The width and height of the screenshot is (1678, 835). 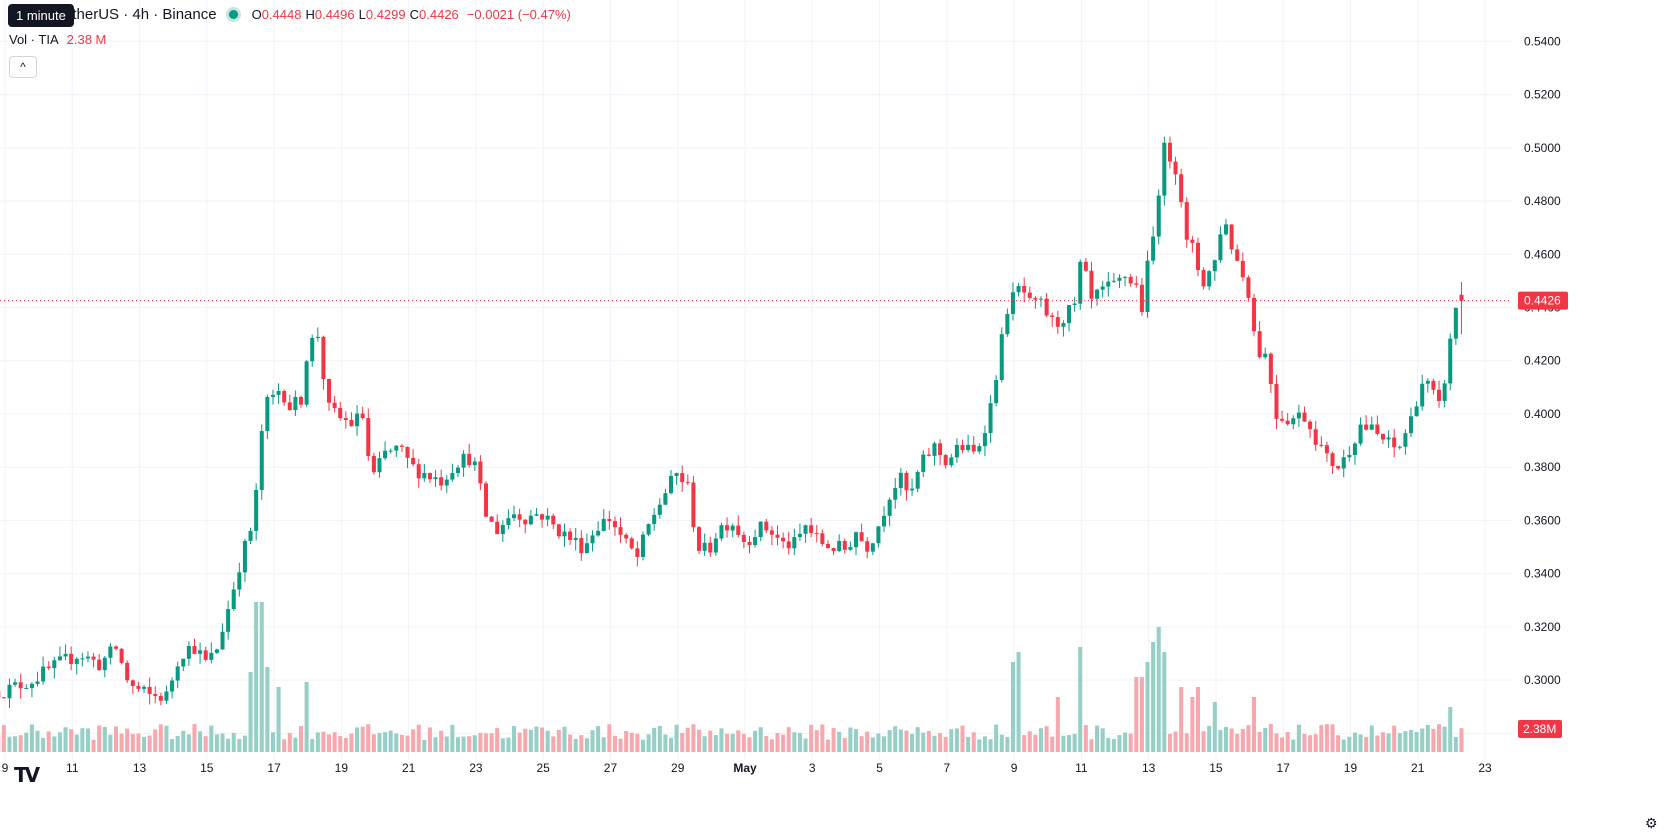 I want to click on low-value: 0.4299, so click(x=385, y=14).